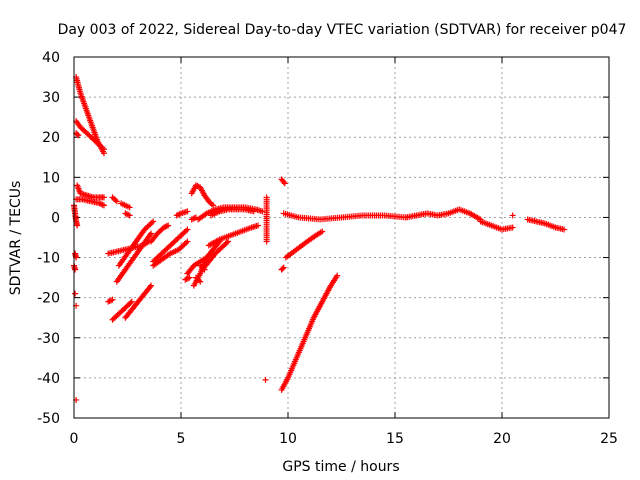 This screenshot has height=480, width=640. Describe the element at coordinates (48, 379) in the screenshot. I see `y-tick-label: -40` at that location.